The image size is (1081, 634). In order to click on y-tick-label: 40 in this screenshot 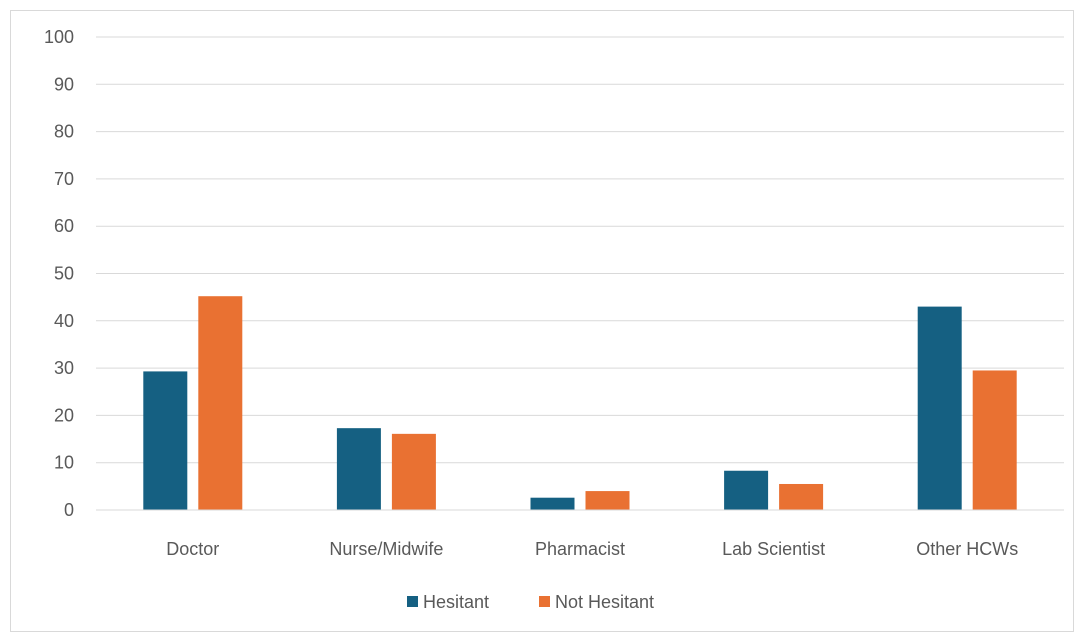, I will do `click(64, 321)`.